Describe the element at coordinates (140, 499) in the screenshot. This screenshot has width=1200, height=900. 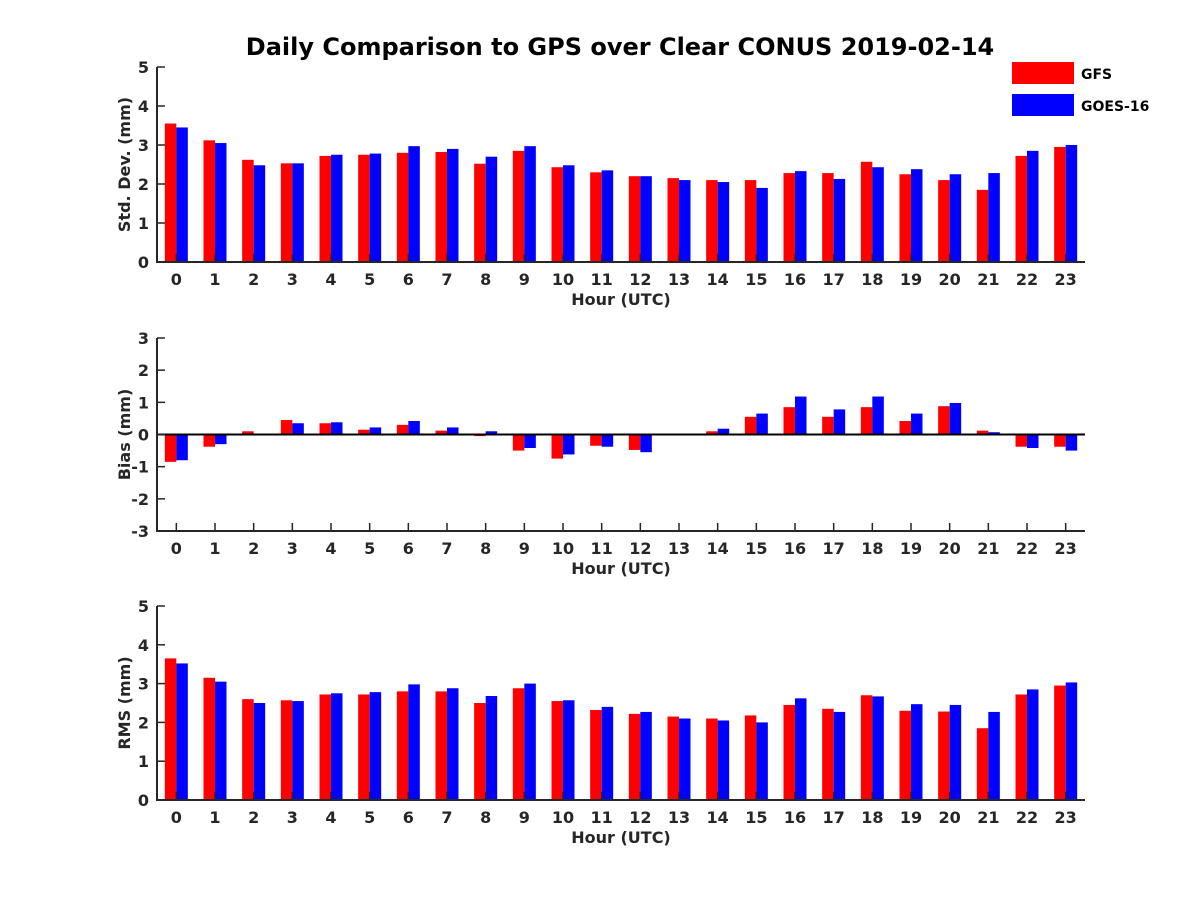
I see `bias-y-tick-label: -2` at that location.